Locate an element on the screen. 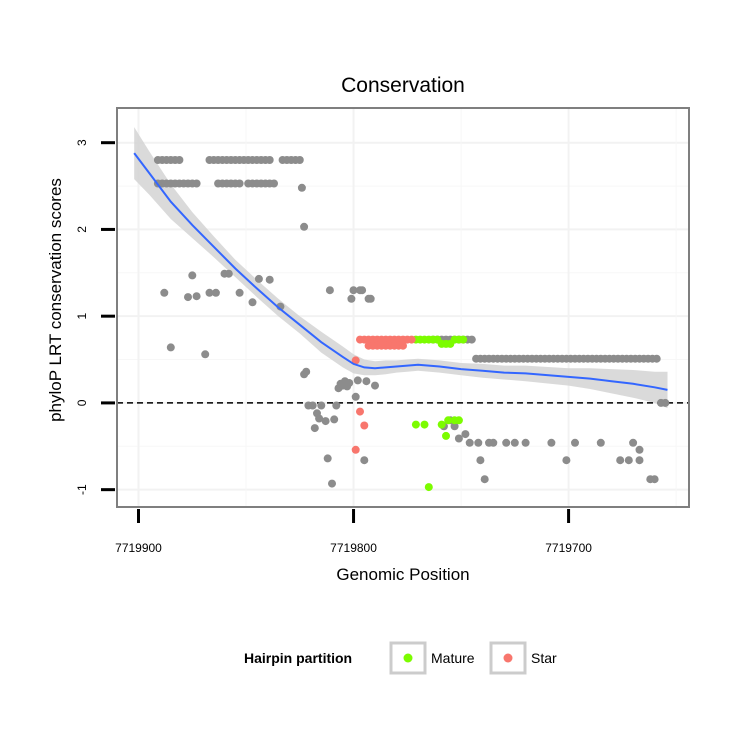 The height and width of the screenshot is (750, 750). x-axis: 7719900 7719800 7719700 is located at coordinates (353, 532).